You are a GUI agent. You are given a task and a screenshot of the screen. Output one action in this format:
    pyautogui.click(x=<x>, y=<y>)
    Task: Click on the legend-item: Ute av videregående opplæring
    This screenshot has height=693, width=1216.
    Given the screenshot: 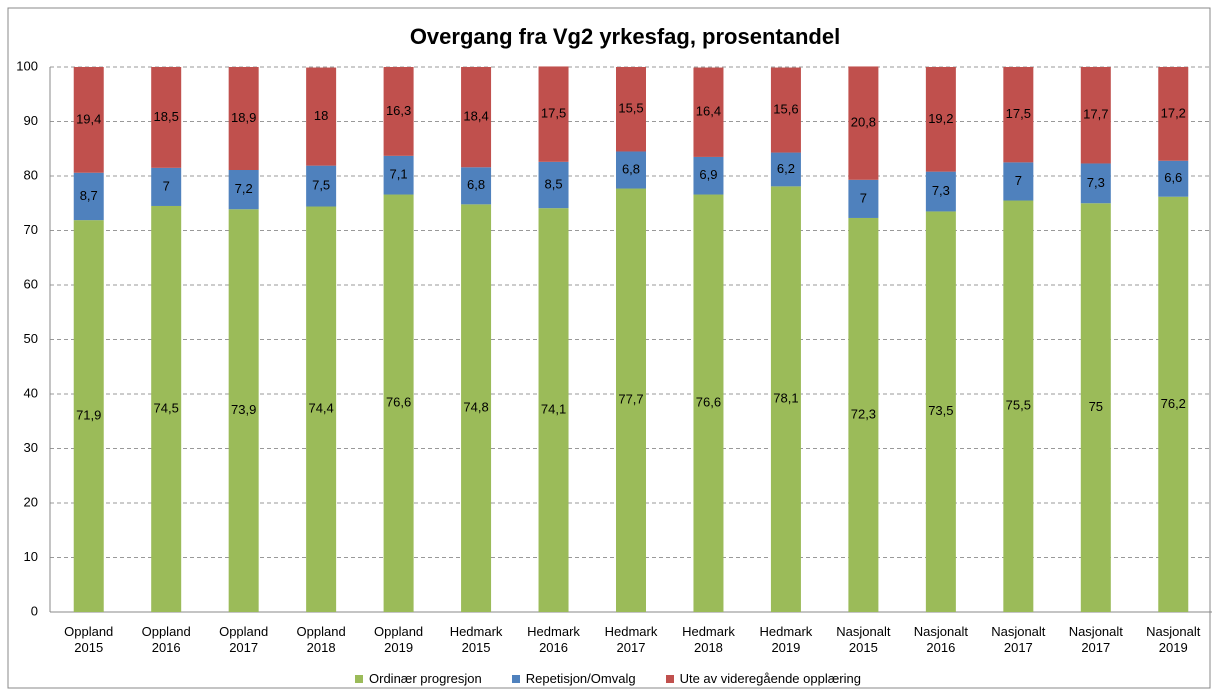 What is the action you would take?
    pyautogui.click(x=763, y=678)
    